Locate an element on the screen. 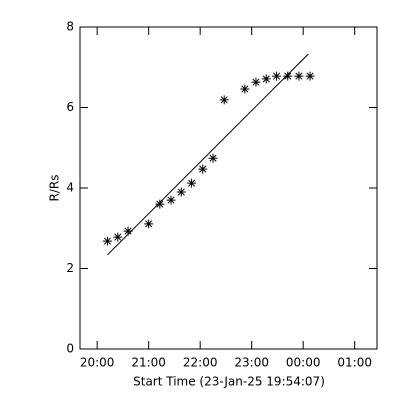 The image size is (400, 400). x-tick-label: 21:00 is located at coordinates (148, 363).